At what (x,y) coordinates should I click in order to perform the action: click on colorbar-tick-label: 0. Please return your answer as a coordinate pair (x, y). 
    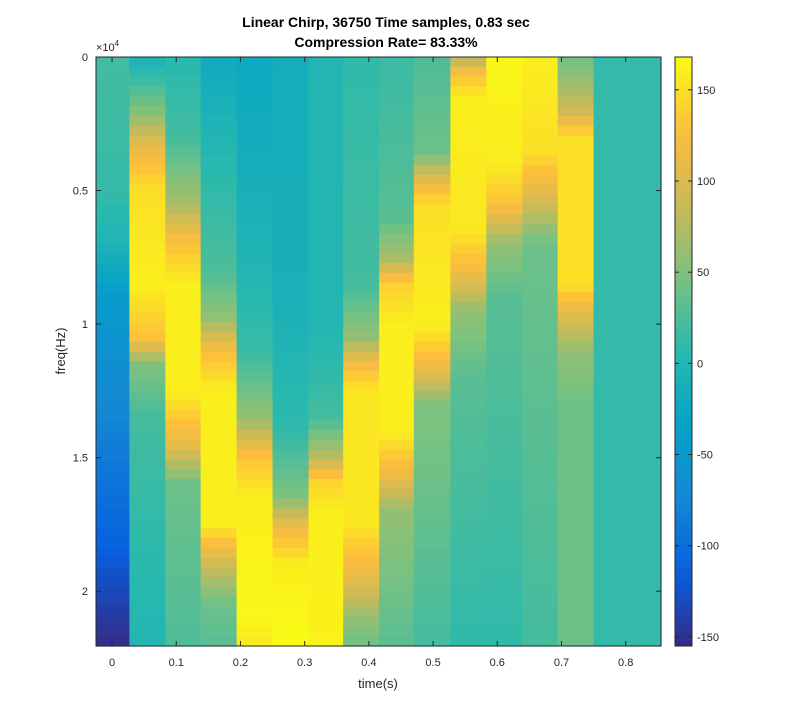
    Looking at the image, I should click on (700, 364).